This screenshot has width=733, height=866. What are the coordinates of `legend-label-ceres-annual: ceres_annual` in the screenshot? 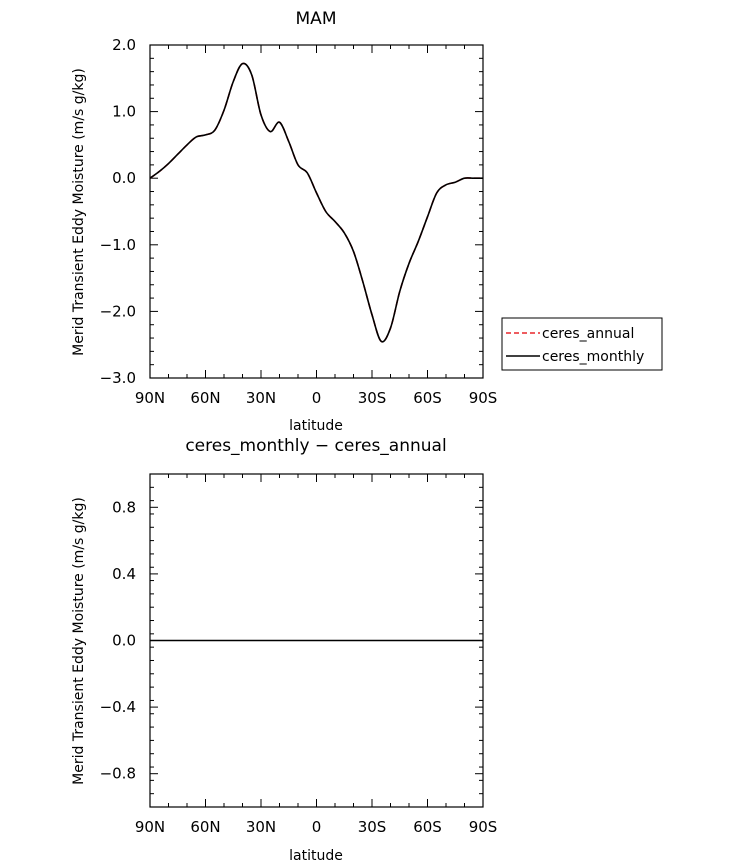 It's located at (588, 334).